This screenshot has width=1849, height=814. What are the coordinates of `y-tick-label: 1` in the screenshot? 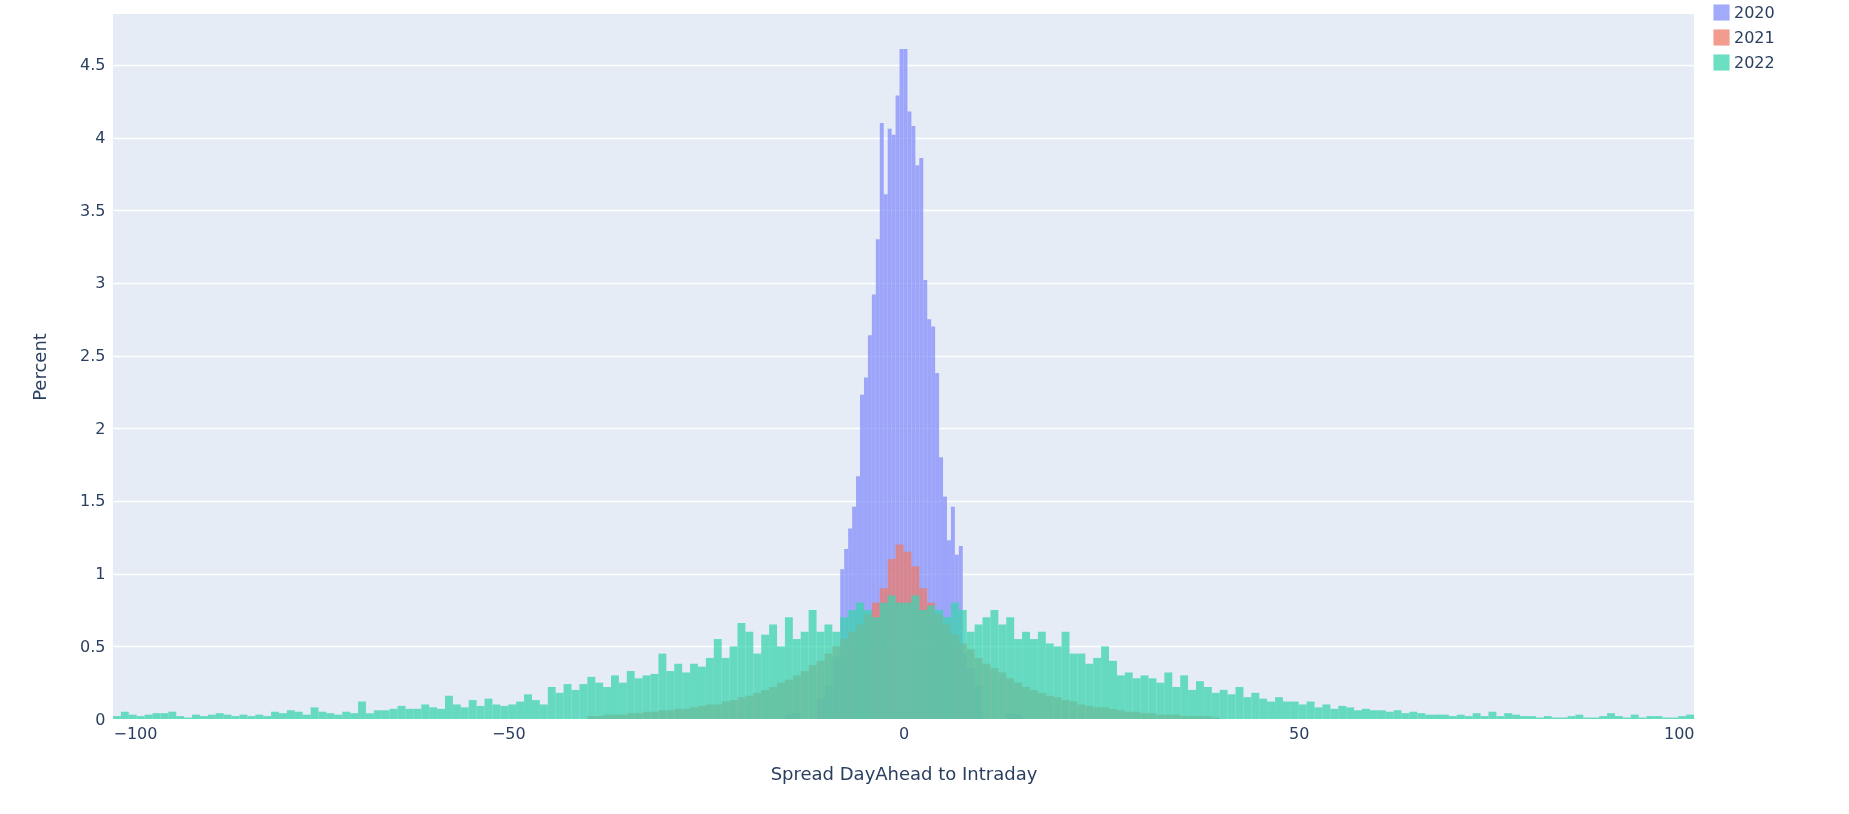 It's located at (100, 574).